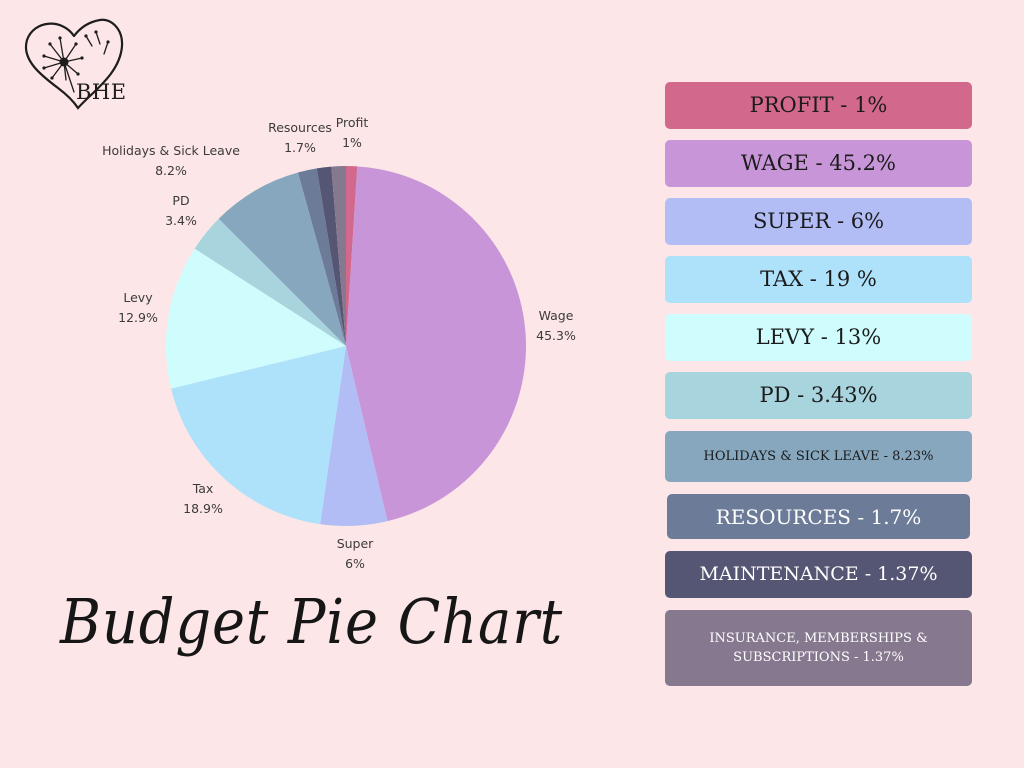 The height and width of the screenshot is (768, 1024). I want to click on pie-label-name: Wage, so click(556, 315).